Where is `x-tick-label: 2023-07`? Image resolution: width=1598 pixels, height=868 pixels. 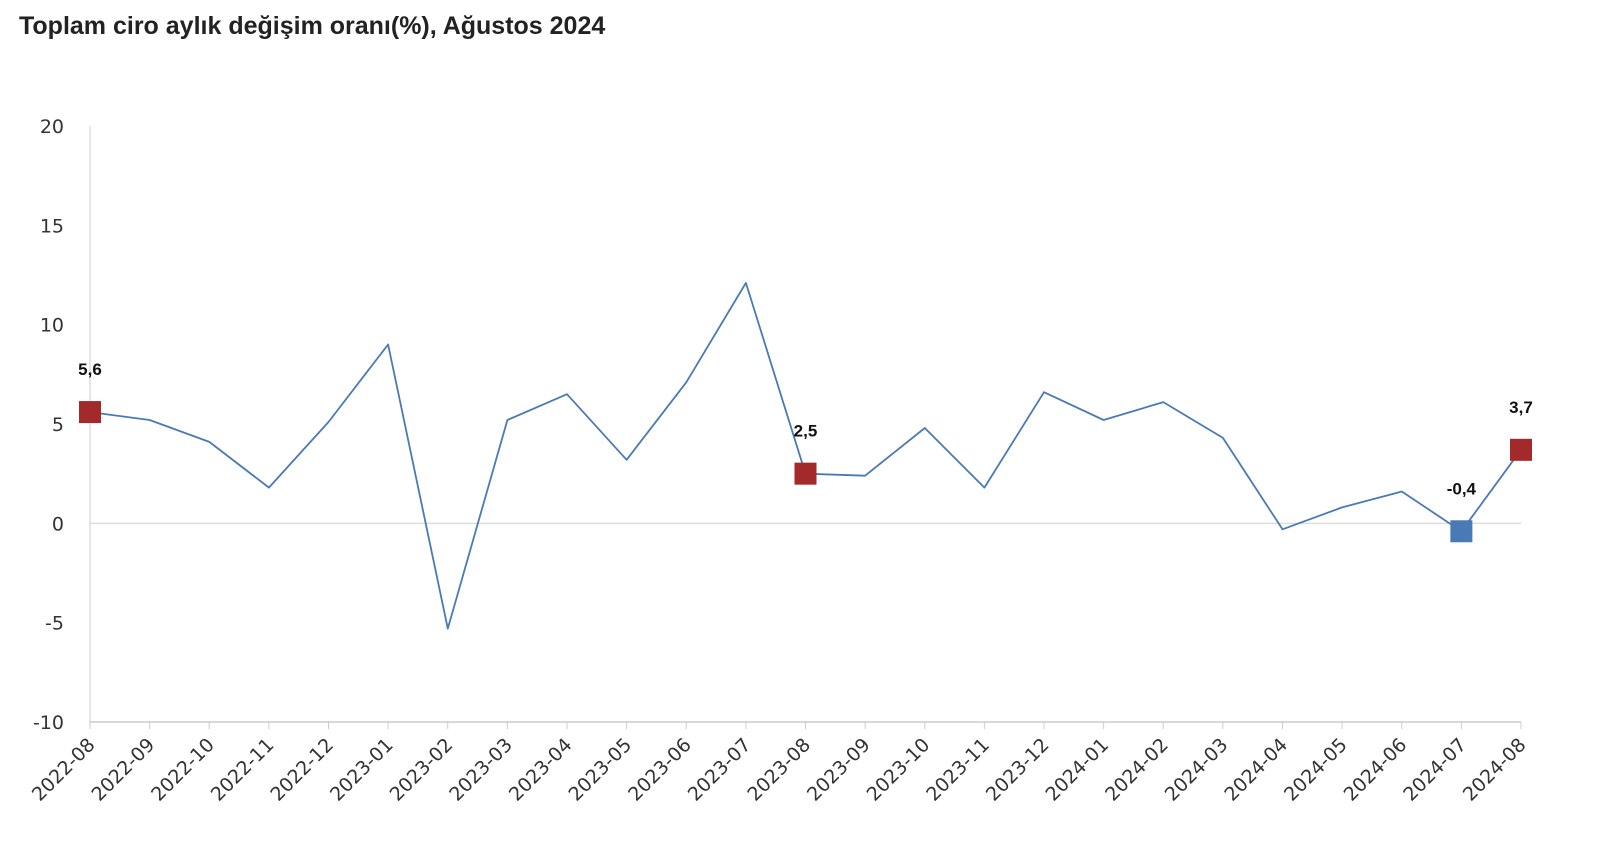
x-tick-label: 2023-07 is located at coordinates (720, 770).